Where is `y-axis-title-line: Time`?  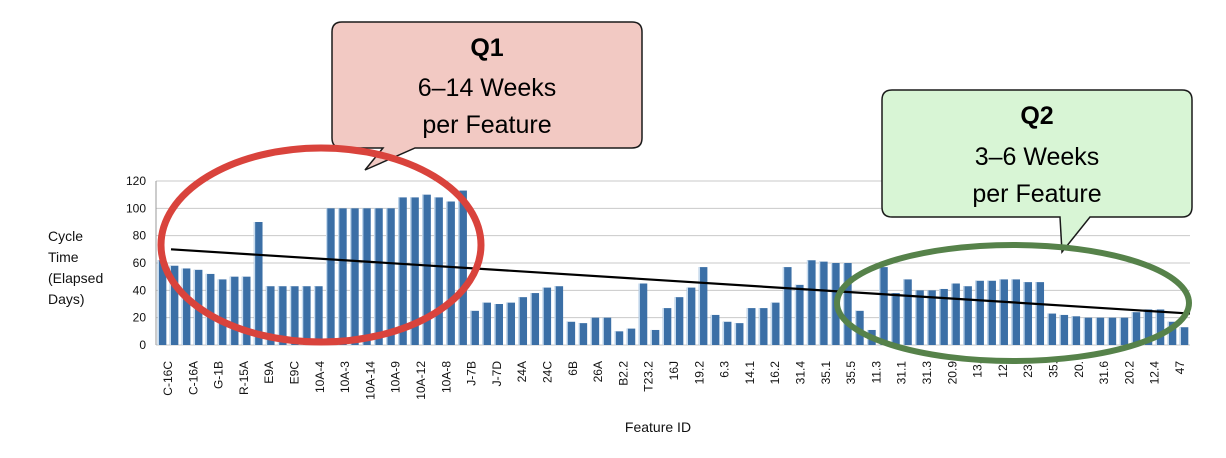
y-axis-title-line: Time is located at coordinates (63, 257).